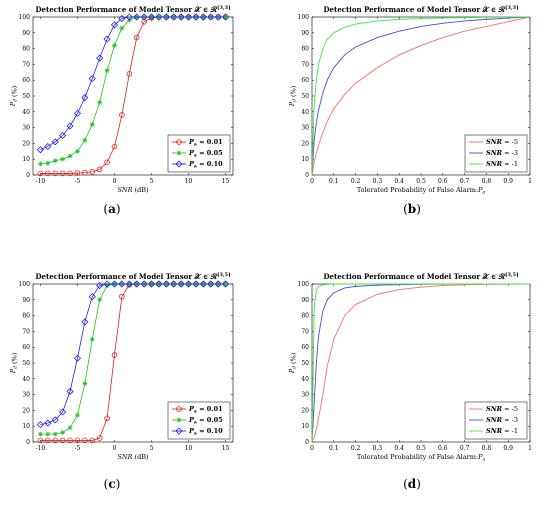 The image size is (550, 520). What do you see at coordinates (205, 143) in the screenshot?
I see `legend-label: Pa = 0.01` at bounding box center [205, 143].